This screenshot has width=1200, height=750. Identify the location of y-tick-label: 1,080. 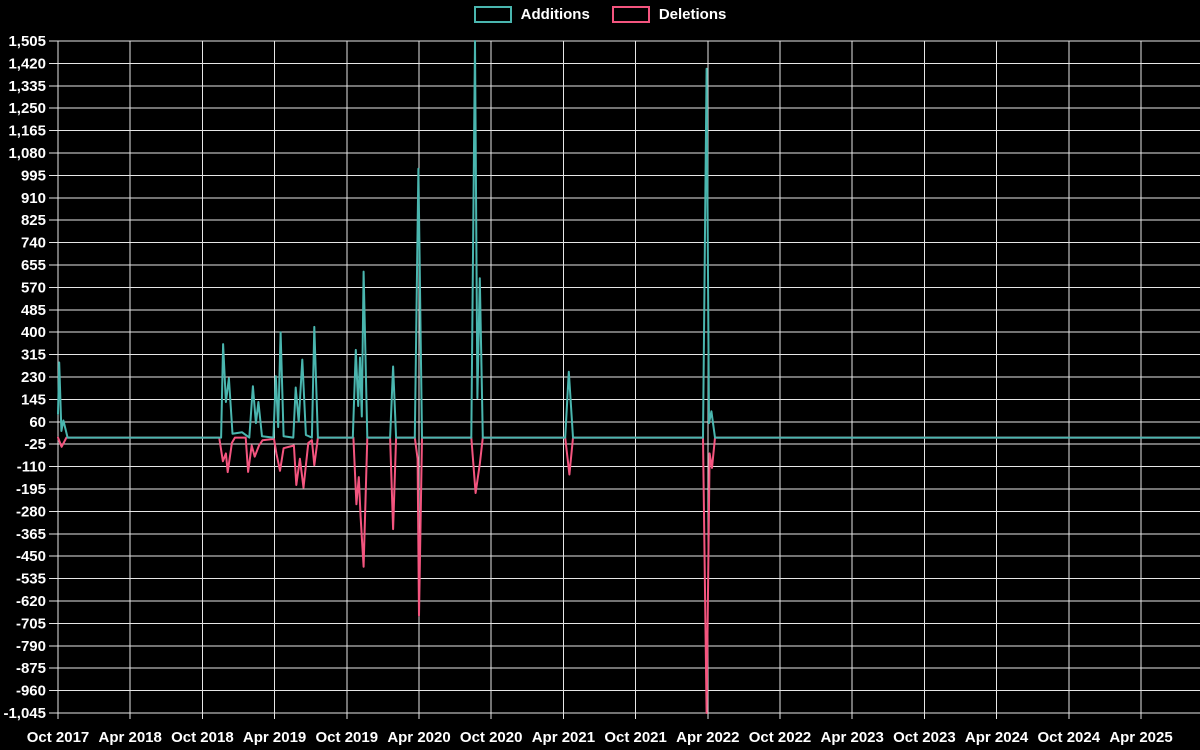
(27, 153).